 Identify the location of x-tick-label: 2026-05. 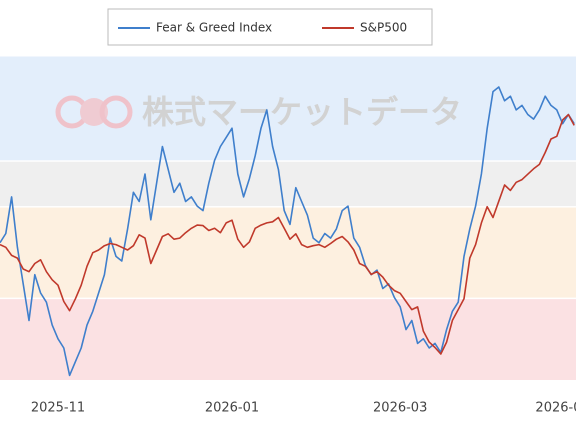
(555, 408).